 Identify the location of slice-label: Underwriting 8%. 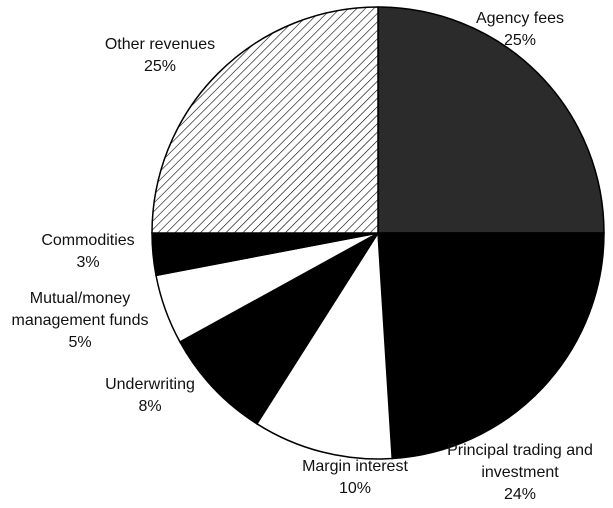
(150, 396).